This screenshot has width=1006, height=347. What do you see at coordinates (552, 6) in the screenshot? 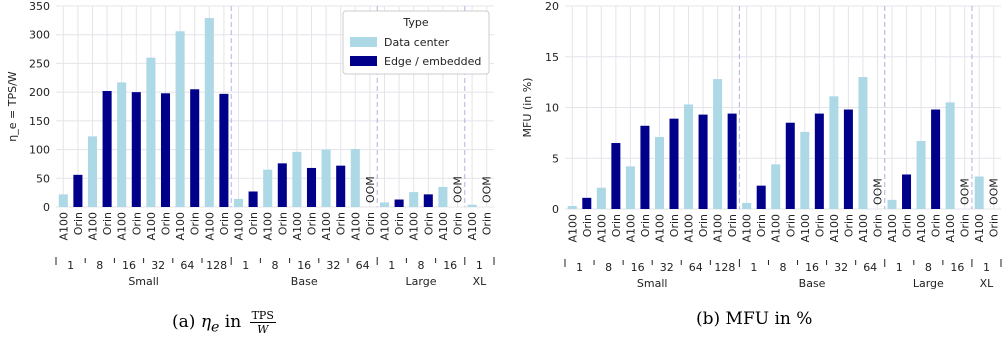
I see `y-tick-label: 20` at bounding box center [552, 6].